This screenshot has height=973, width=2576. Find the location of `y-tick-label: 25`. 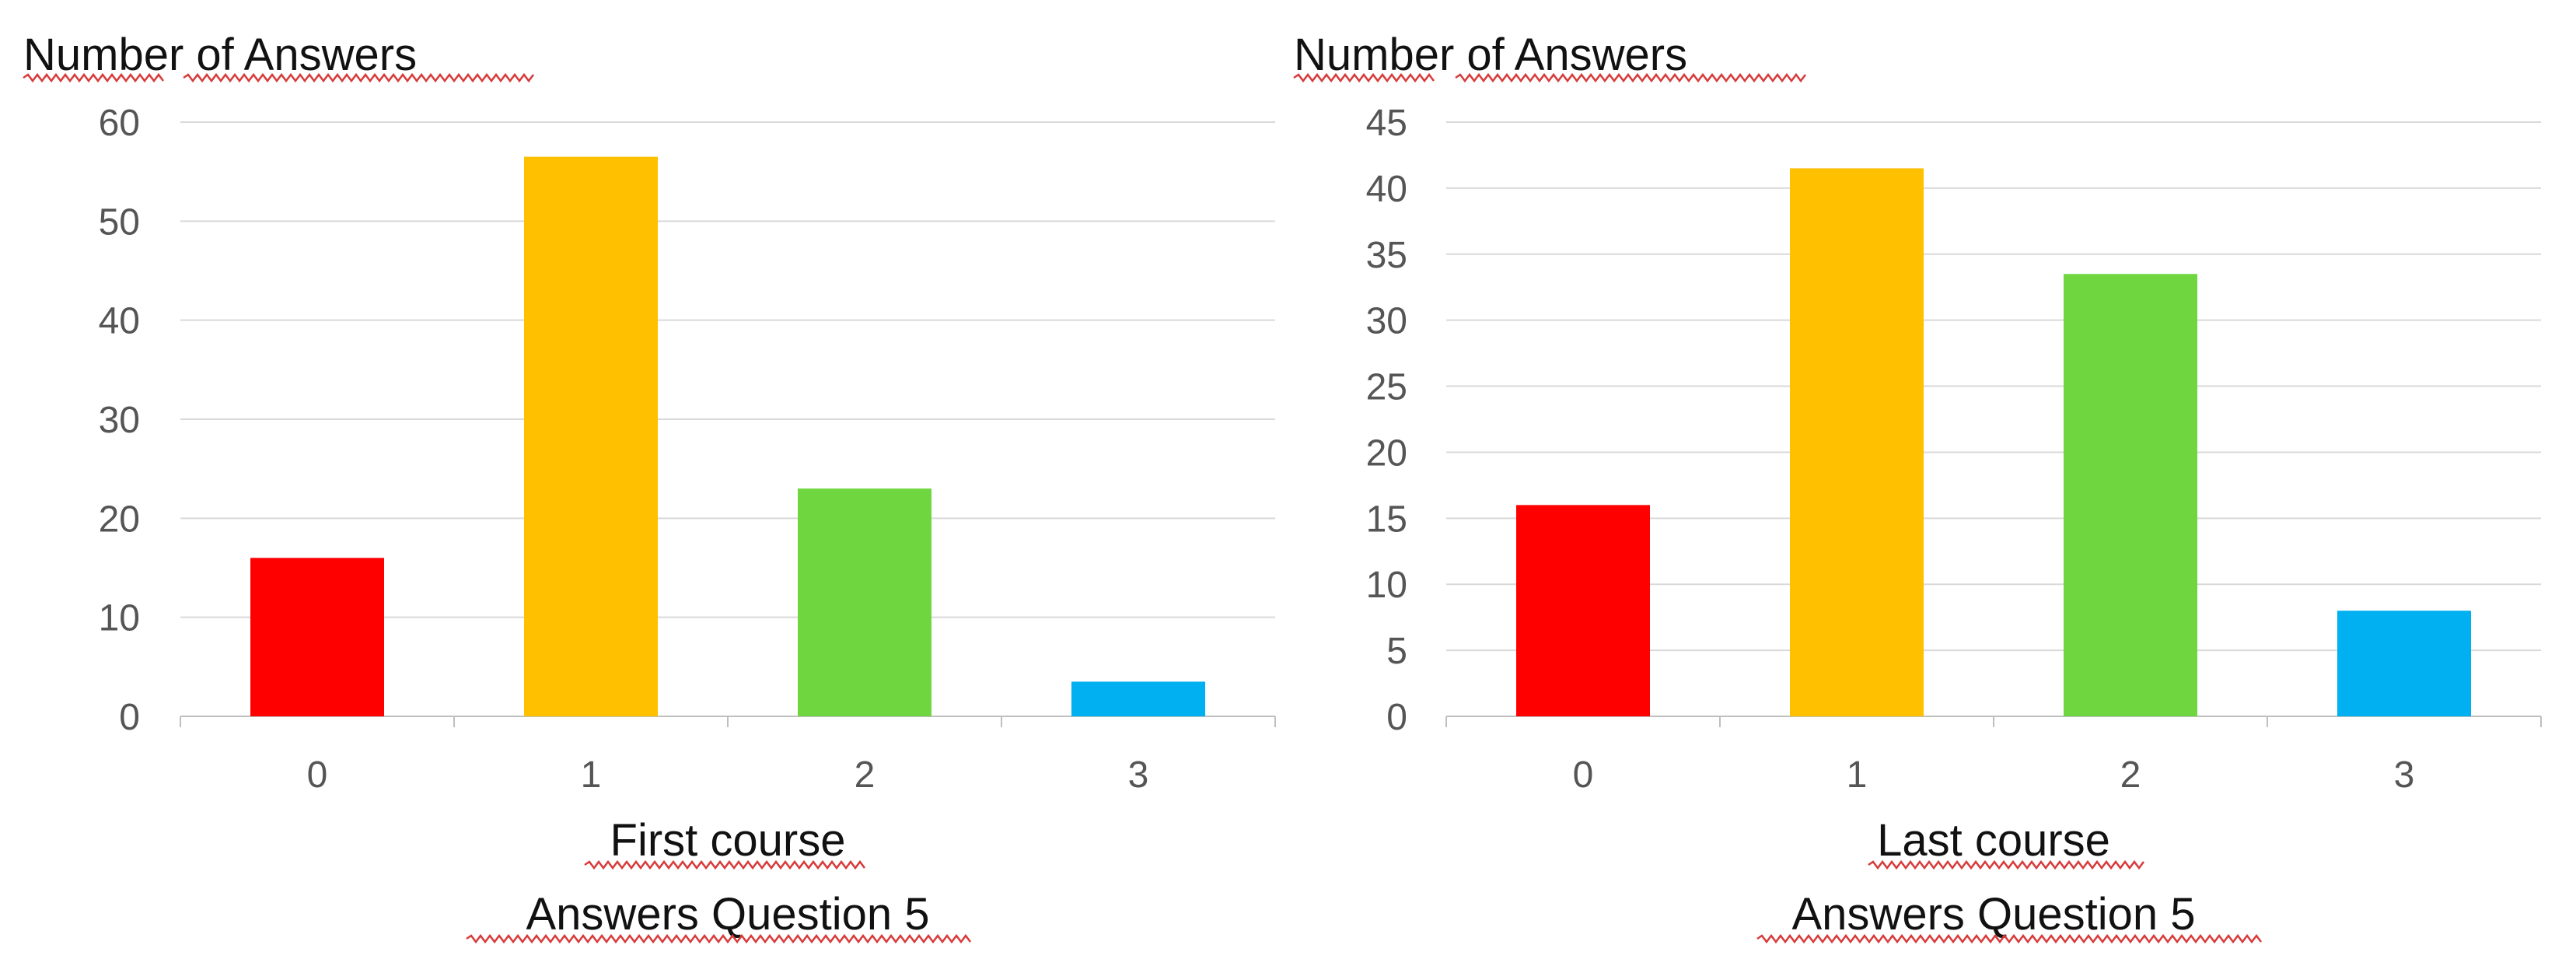

y-tick-label: 25 is located at coordinates (1386, 388).